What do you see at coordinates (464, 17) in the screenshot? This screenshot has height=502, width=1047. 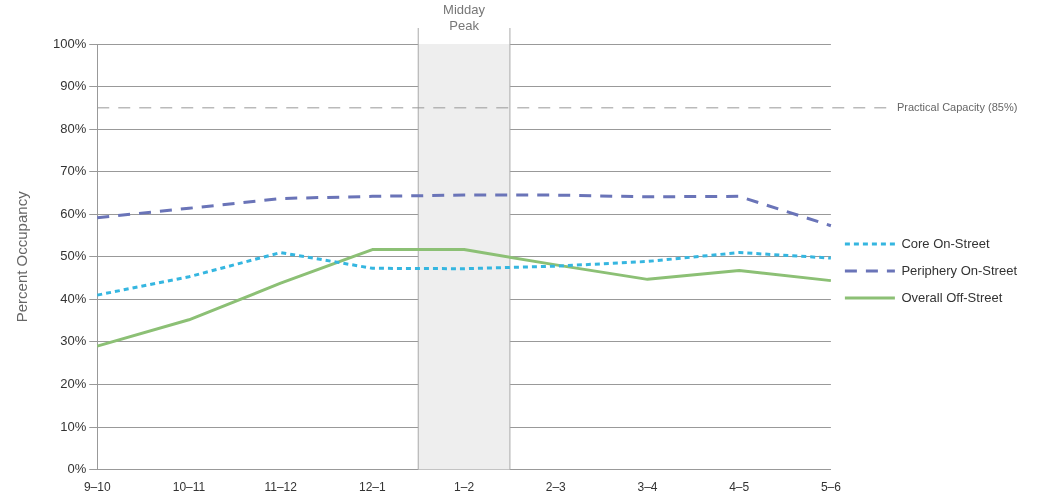 I see `band-label: Midday Peak` at bounding box center [464, 17].